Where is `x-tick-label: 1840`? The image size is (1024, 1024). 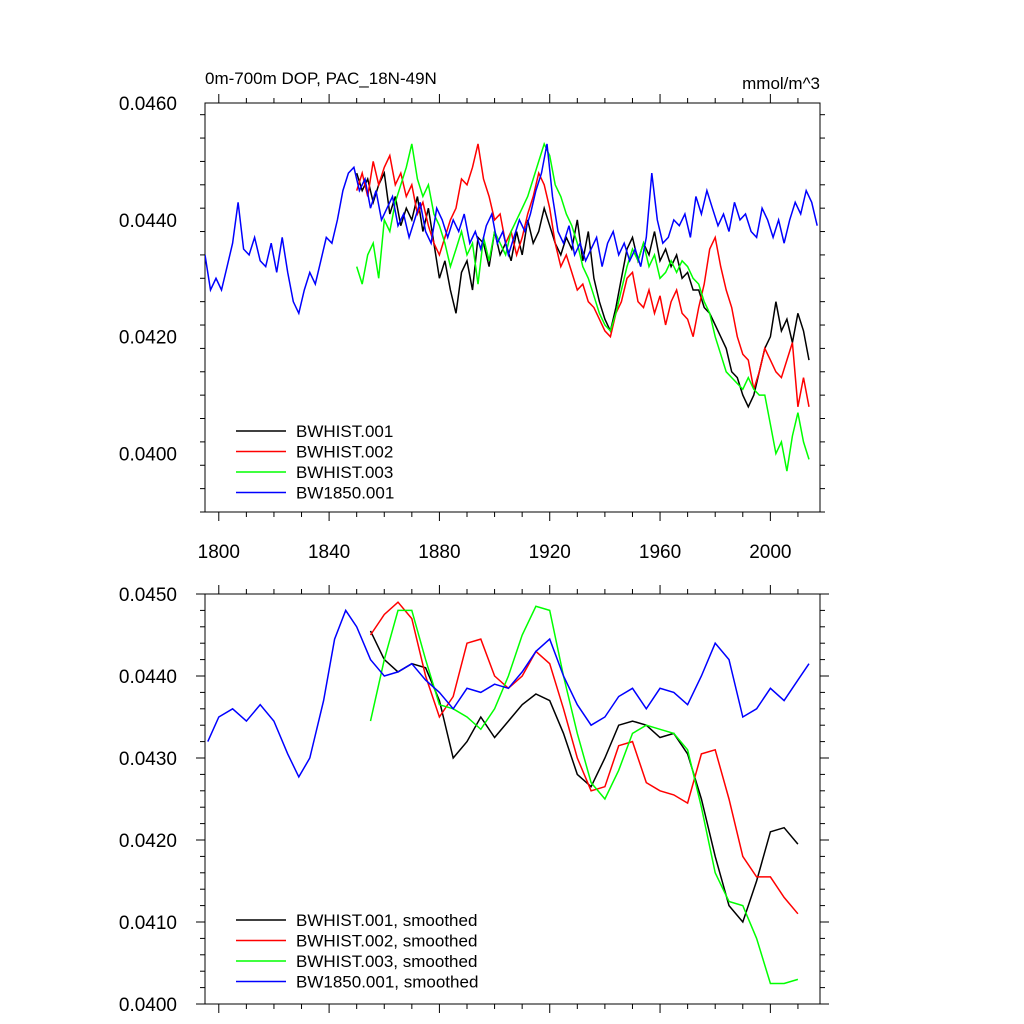
x-tick-label: 1840 is located at coordinates (329, 552).